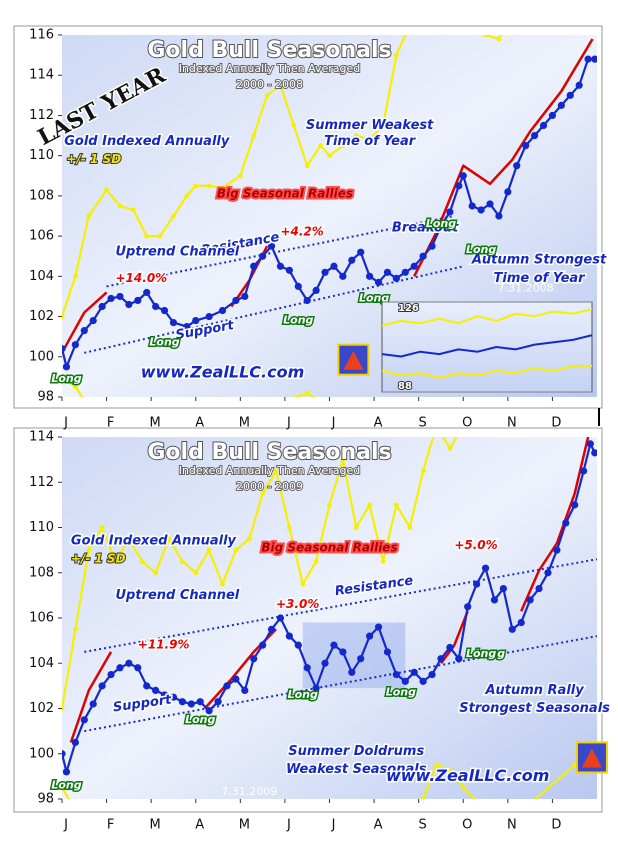 This screenshot has height=847, width=618. What do you see at coordinates (591, 758) in the screenshot?
I see `logo-mark` at bounding box center [591, 758].